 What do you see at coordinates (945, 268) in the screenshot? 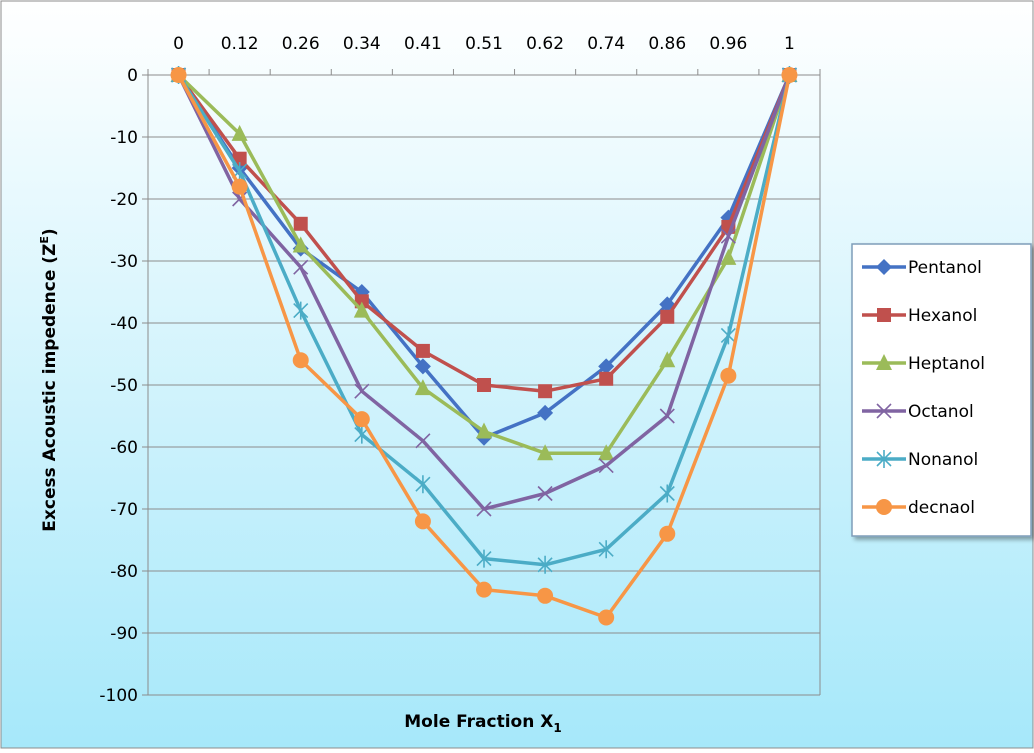
I see `legend-label: Pentanol` at bounding box center [945, 268].